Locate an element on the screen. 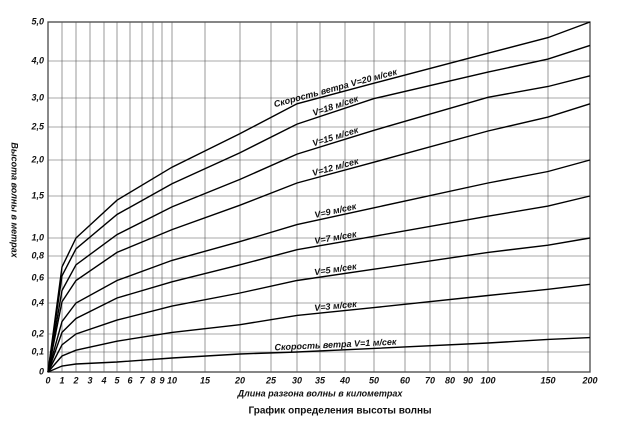  x-tick-label: 70 is located at coordinates (430, 380).